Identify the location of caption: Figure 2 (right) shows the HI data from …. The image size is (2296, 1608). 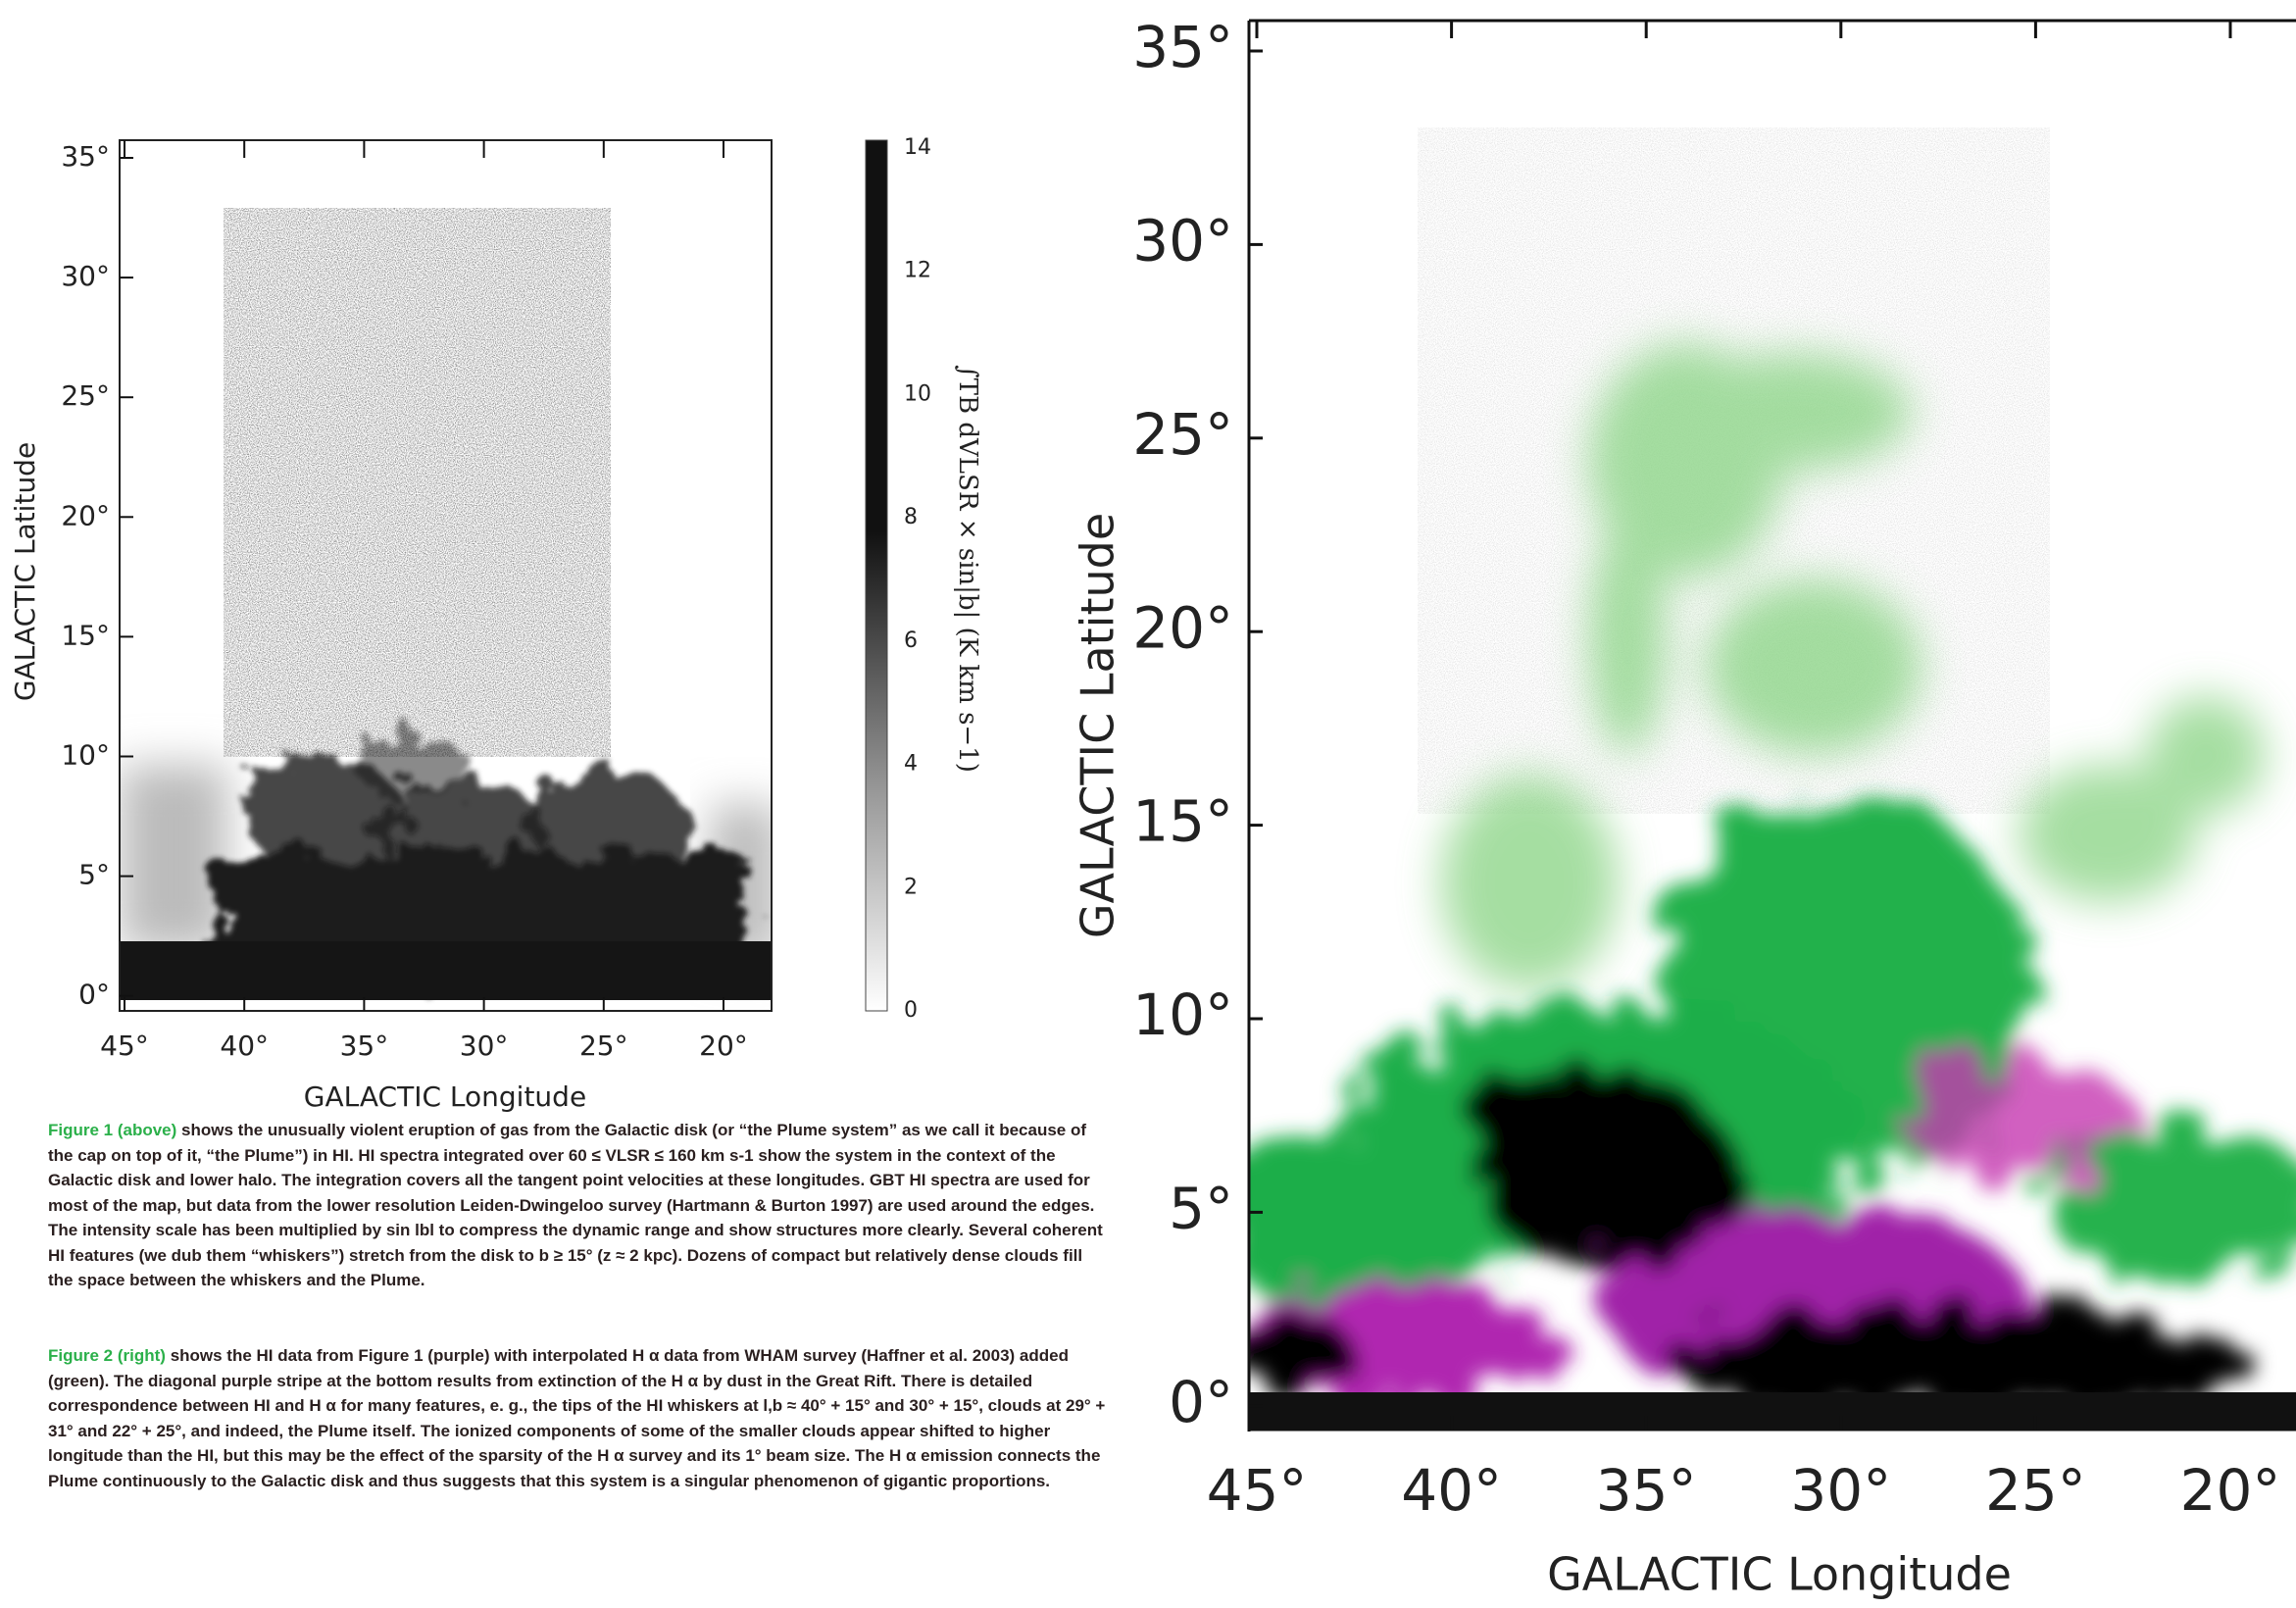
(580, 1418).